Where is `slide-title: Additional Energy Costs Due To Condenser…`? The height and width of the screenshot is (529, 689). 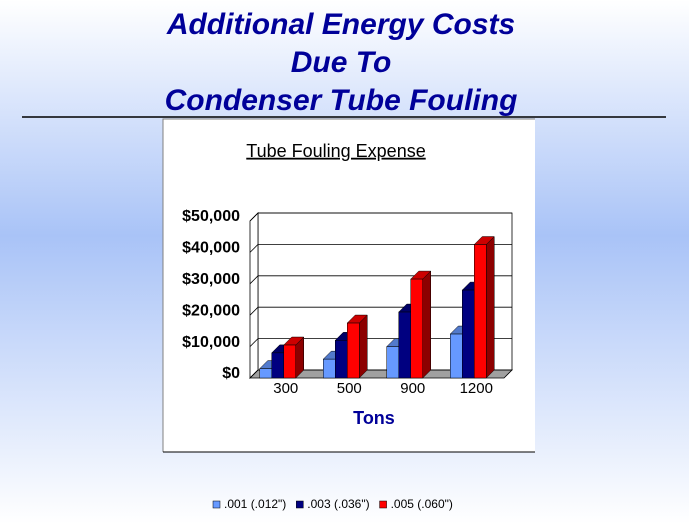 slide-title: Additional Energy Costs Due To Condenser… is located at coordinates (341, 62).